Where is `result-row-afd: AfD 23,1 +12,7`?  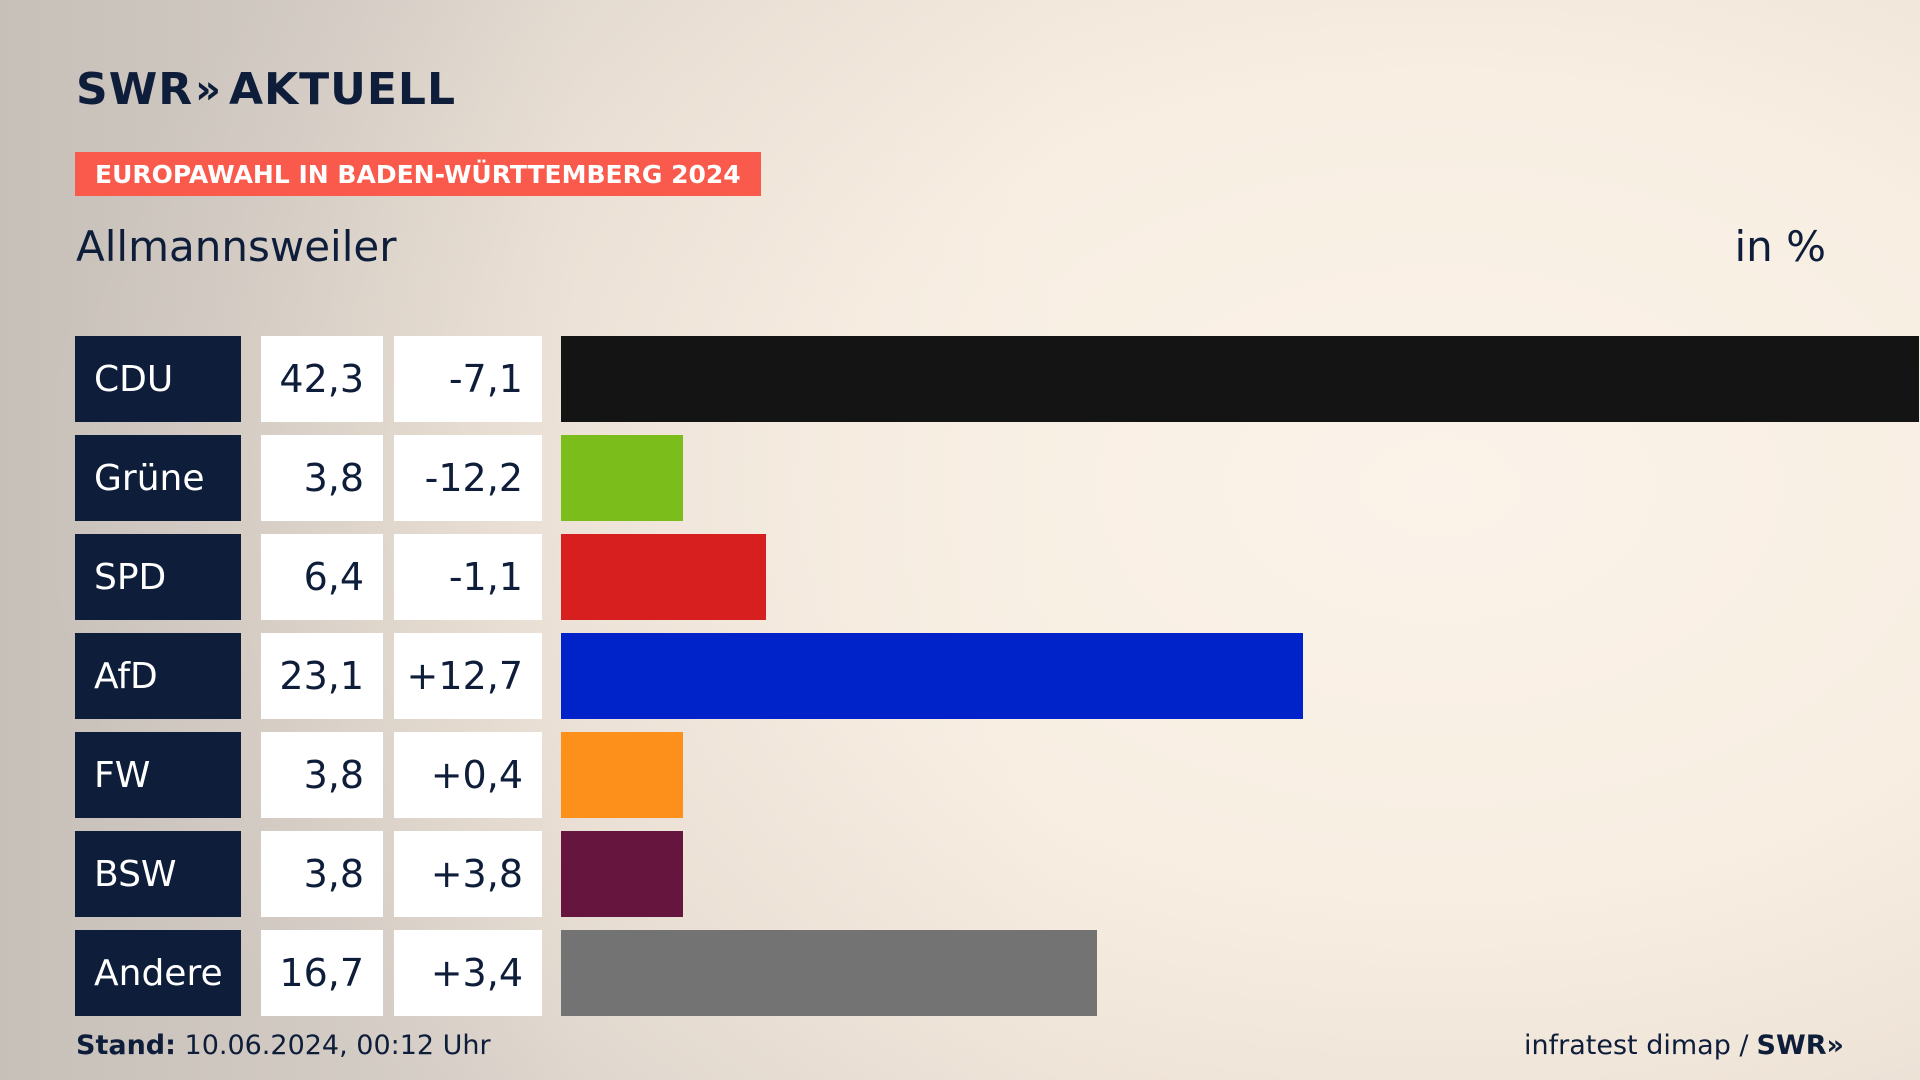
result-row-afd: AfD 23,1 +12,7 is located at coordinates (997, 676).